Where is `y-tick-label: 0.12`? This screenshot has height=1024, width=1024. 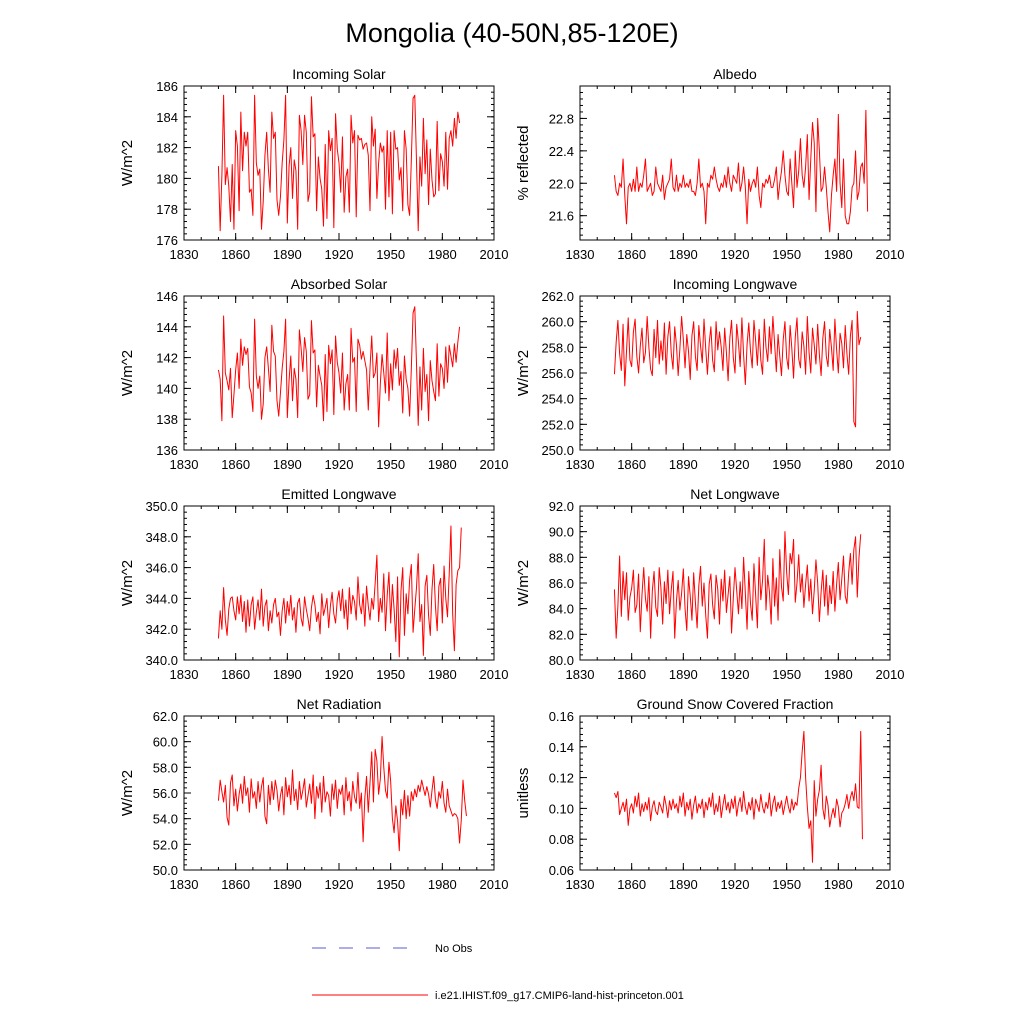
y-tick-label: 0.12 is located at coordinates (561, 778).